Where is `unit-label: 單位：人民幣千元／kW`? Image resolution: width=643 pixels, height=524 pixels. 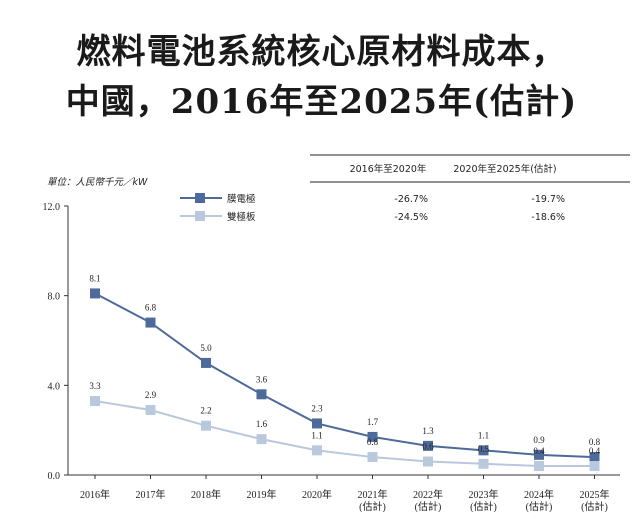 unit-label: 單位：人民幣千元／kW is located at coordinates (97, 182).